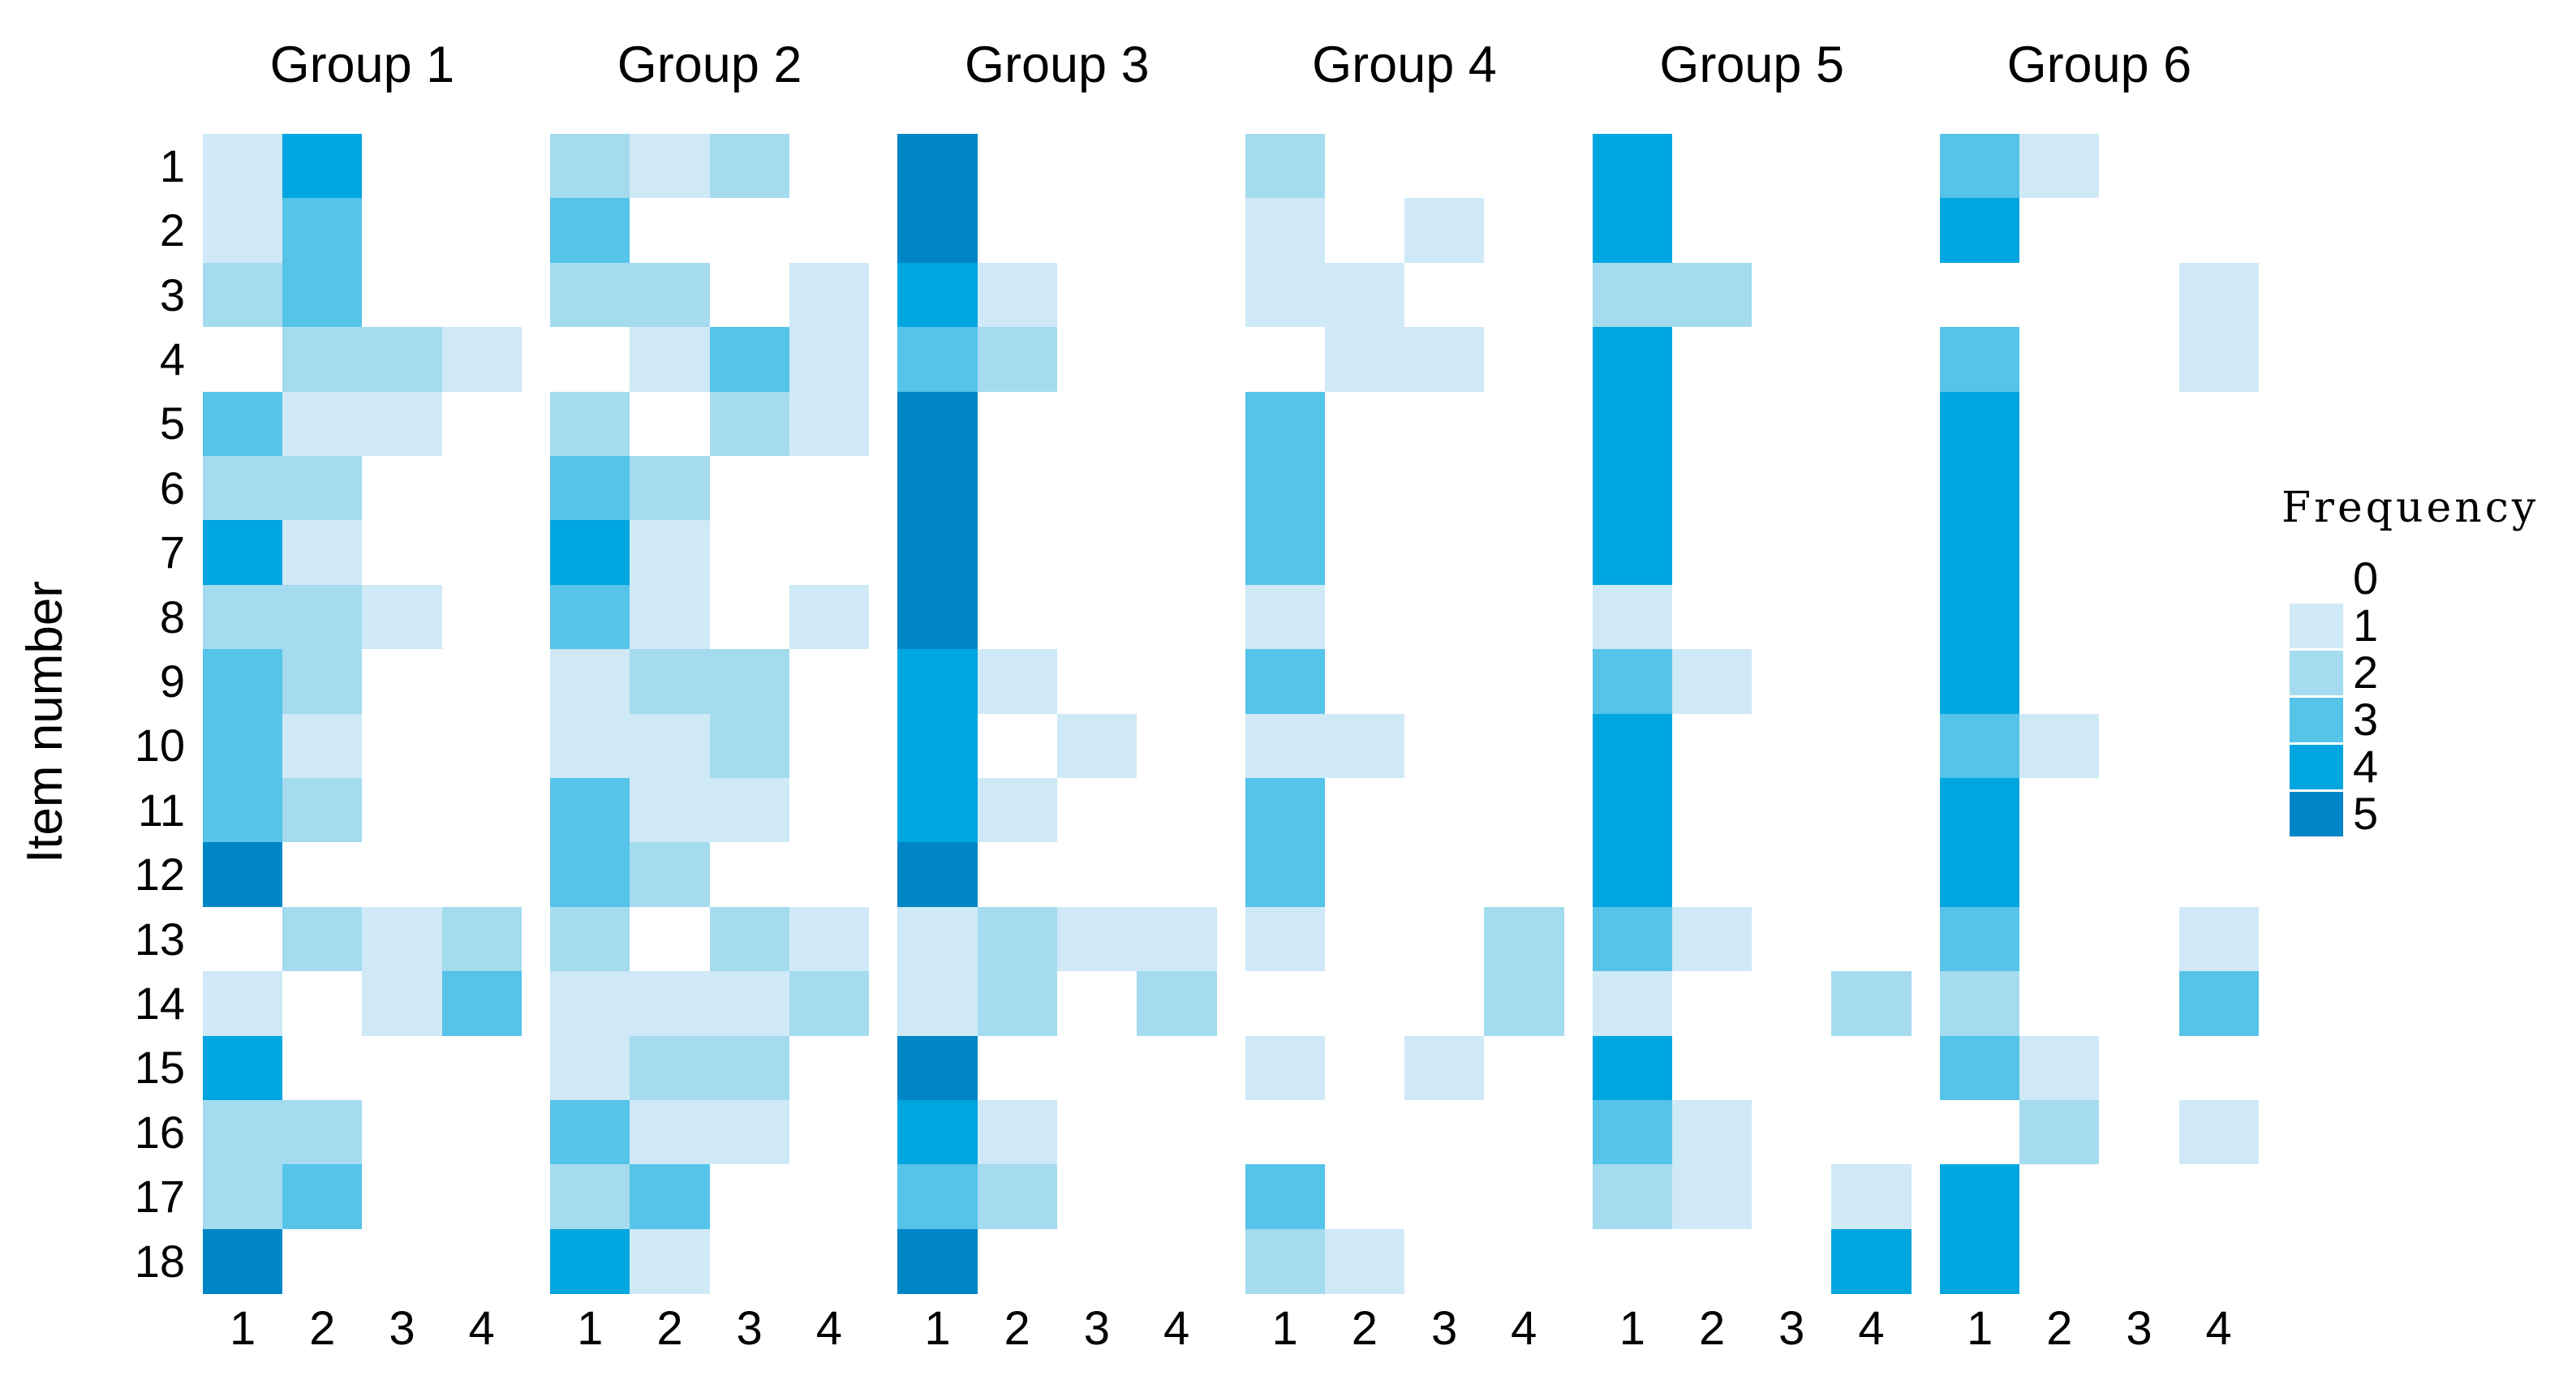 The image size is (2576, 1393). I want to click on legend-value-label: 4, so click(2366, 766).